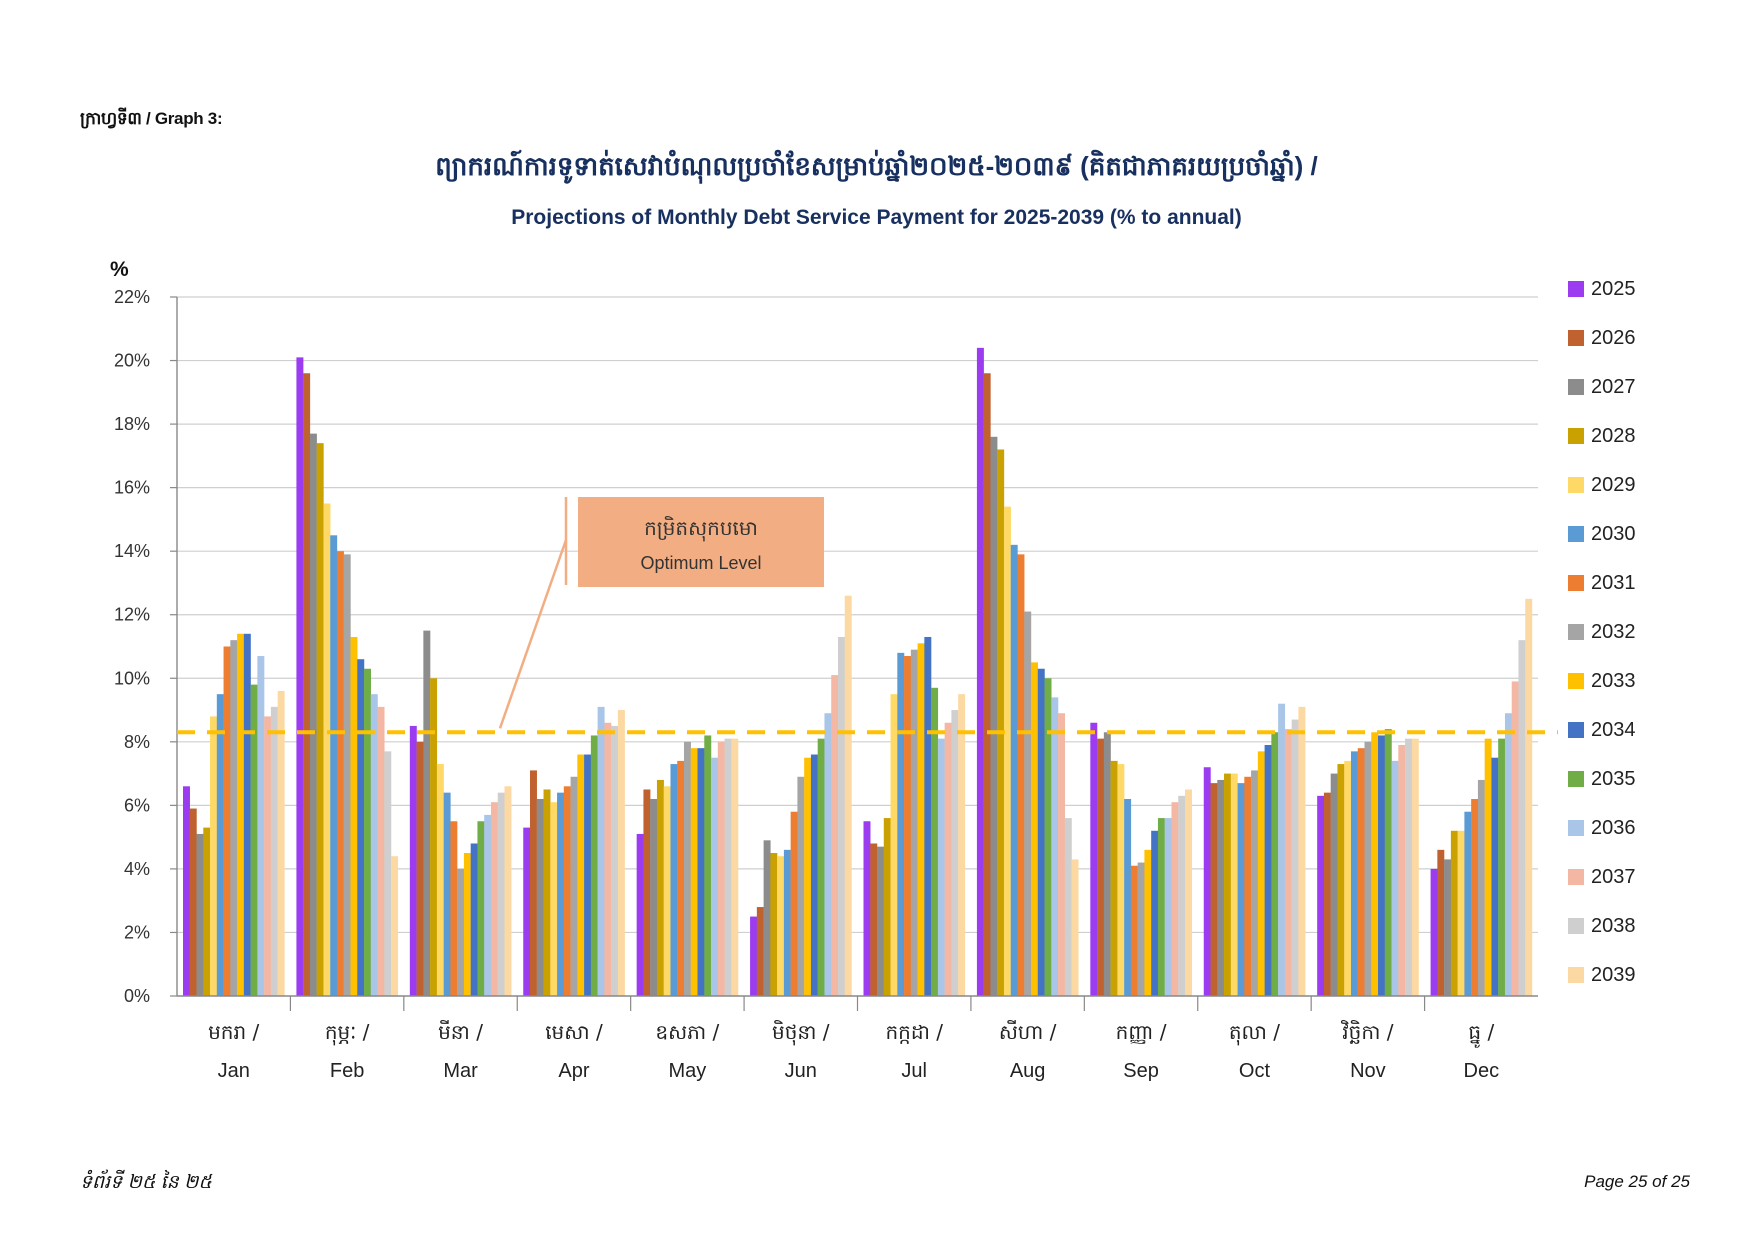 The width and height of the screenshot is (1753, 1240). I want to click on bar-2034-jan, so click(247, 814).